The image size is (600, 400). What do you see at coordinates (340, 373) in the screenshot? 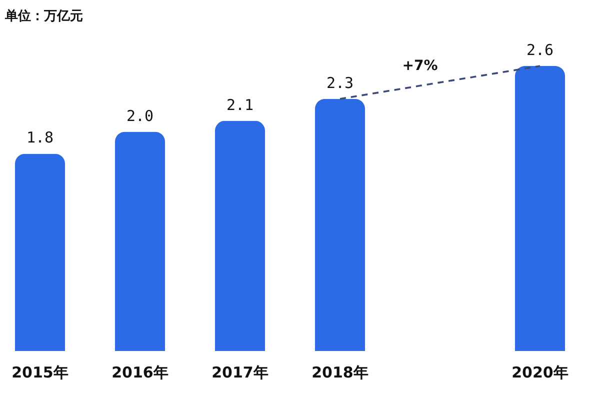
I see `x-tick-label: 2018年` at bounding box center [340, 373].